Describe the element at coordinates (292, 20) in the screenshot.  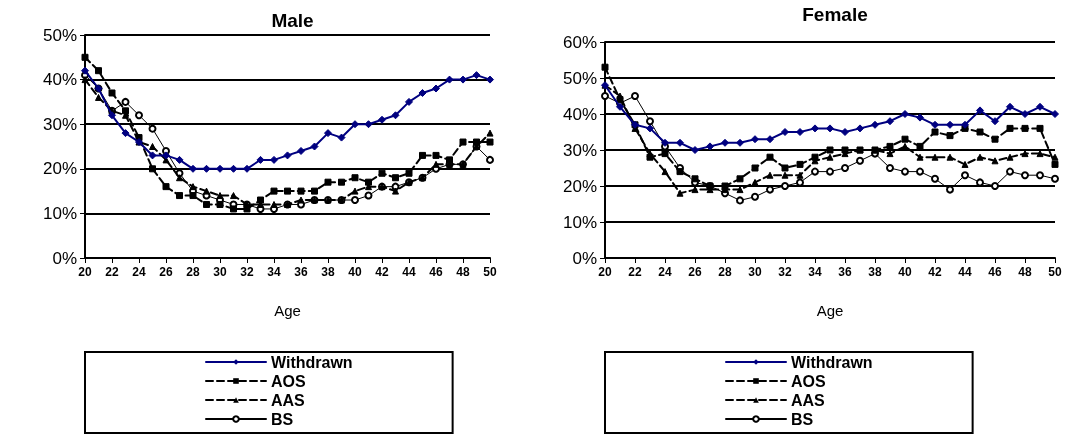
I see `chart-title: Male` at that location.